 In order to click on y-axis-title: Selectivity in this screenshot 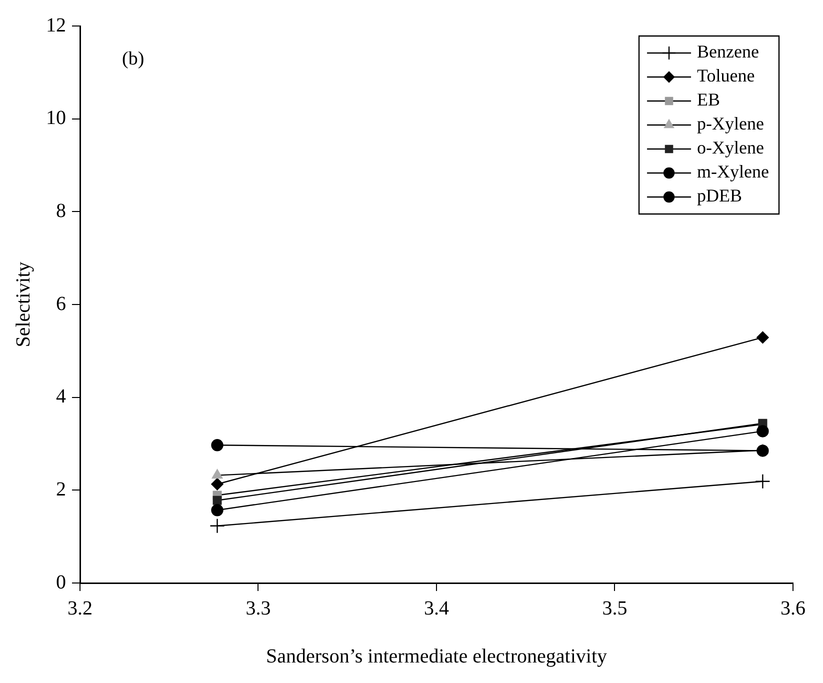, I will do `click(23, 305)`.